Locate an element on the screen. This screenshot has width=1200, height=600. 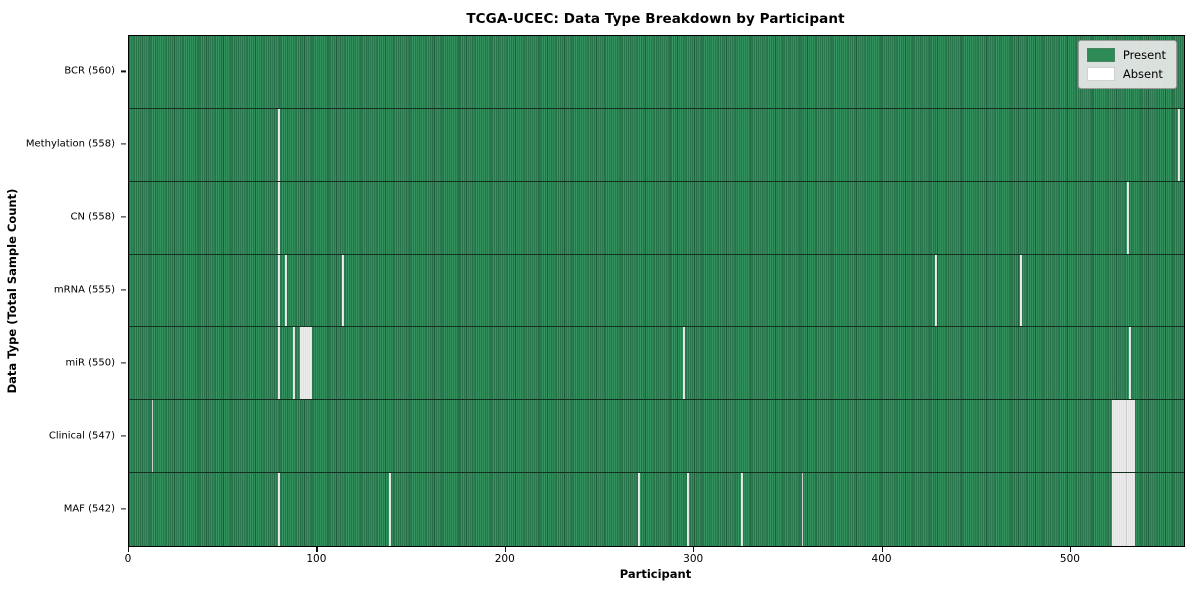
legend-label: Absent is located at coordinates (1142, 73).